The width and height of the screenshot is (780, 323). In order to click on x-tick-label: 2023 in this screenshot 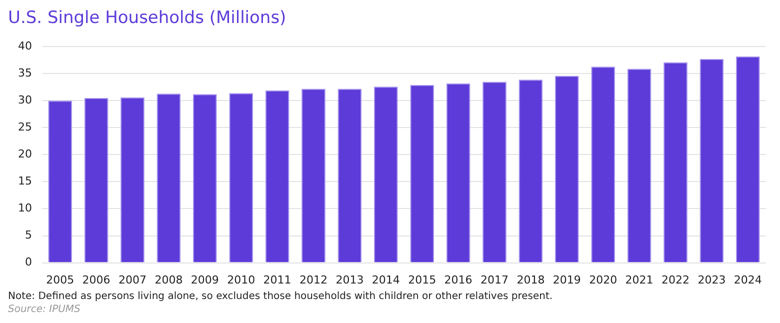, I will do `click(712, 279)`.